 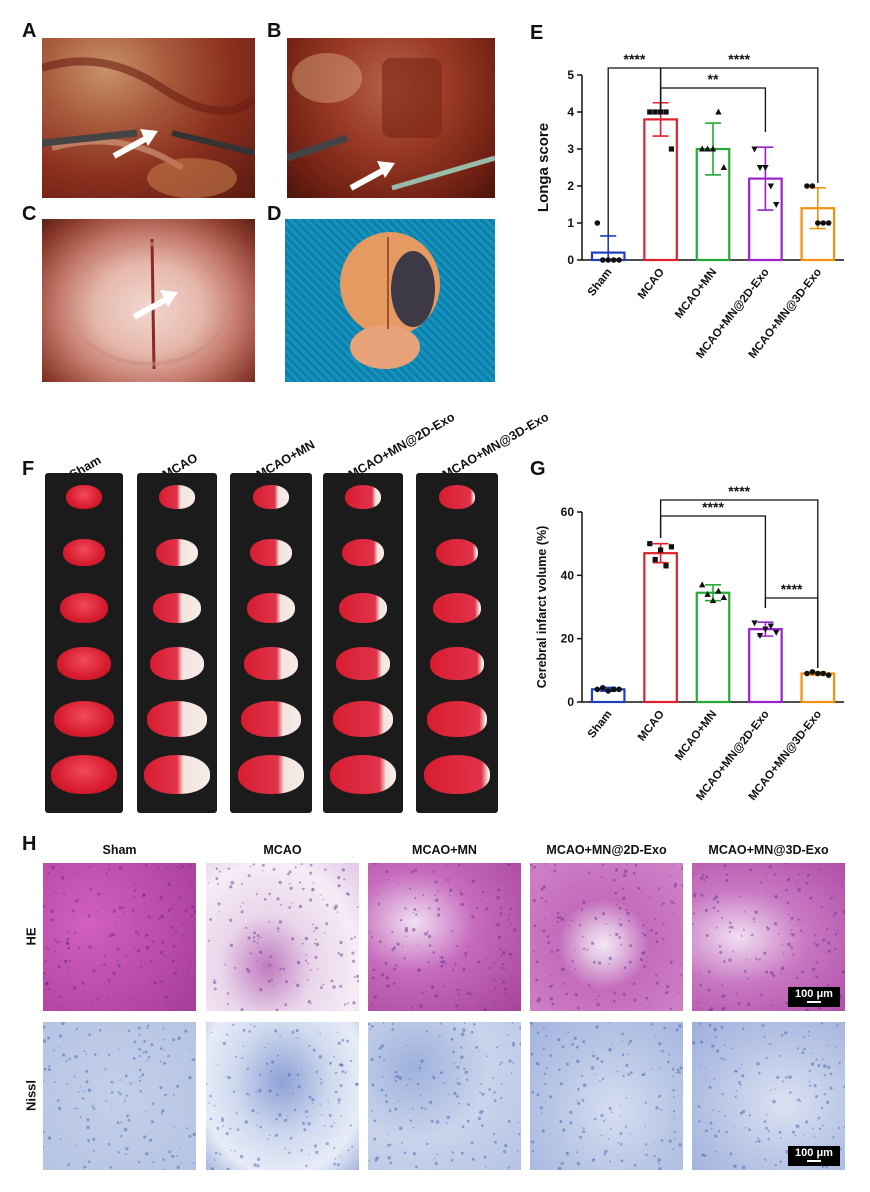 I want to click on scale-bar-line, so click(x=814, y=1002).